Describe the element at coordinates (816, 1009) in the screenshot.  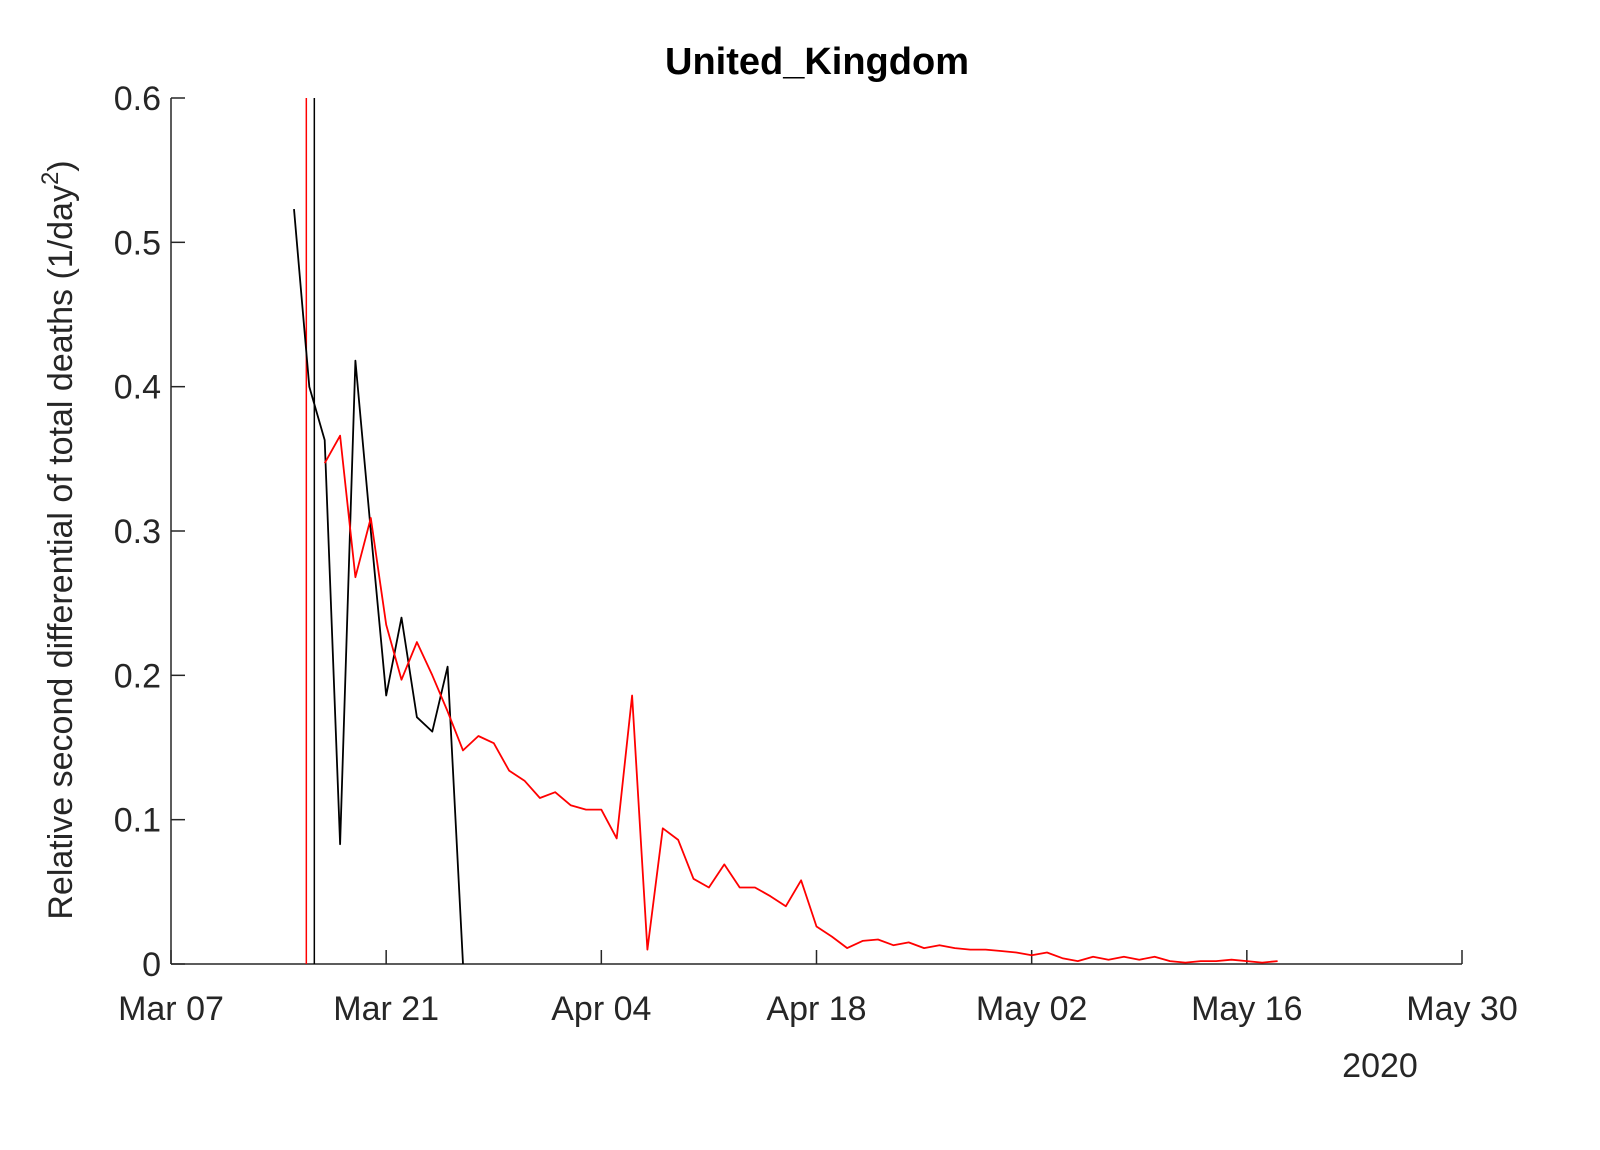
I see `x-tick-label: Apr 18` at that location.